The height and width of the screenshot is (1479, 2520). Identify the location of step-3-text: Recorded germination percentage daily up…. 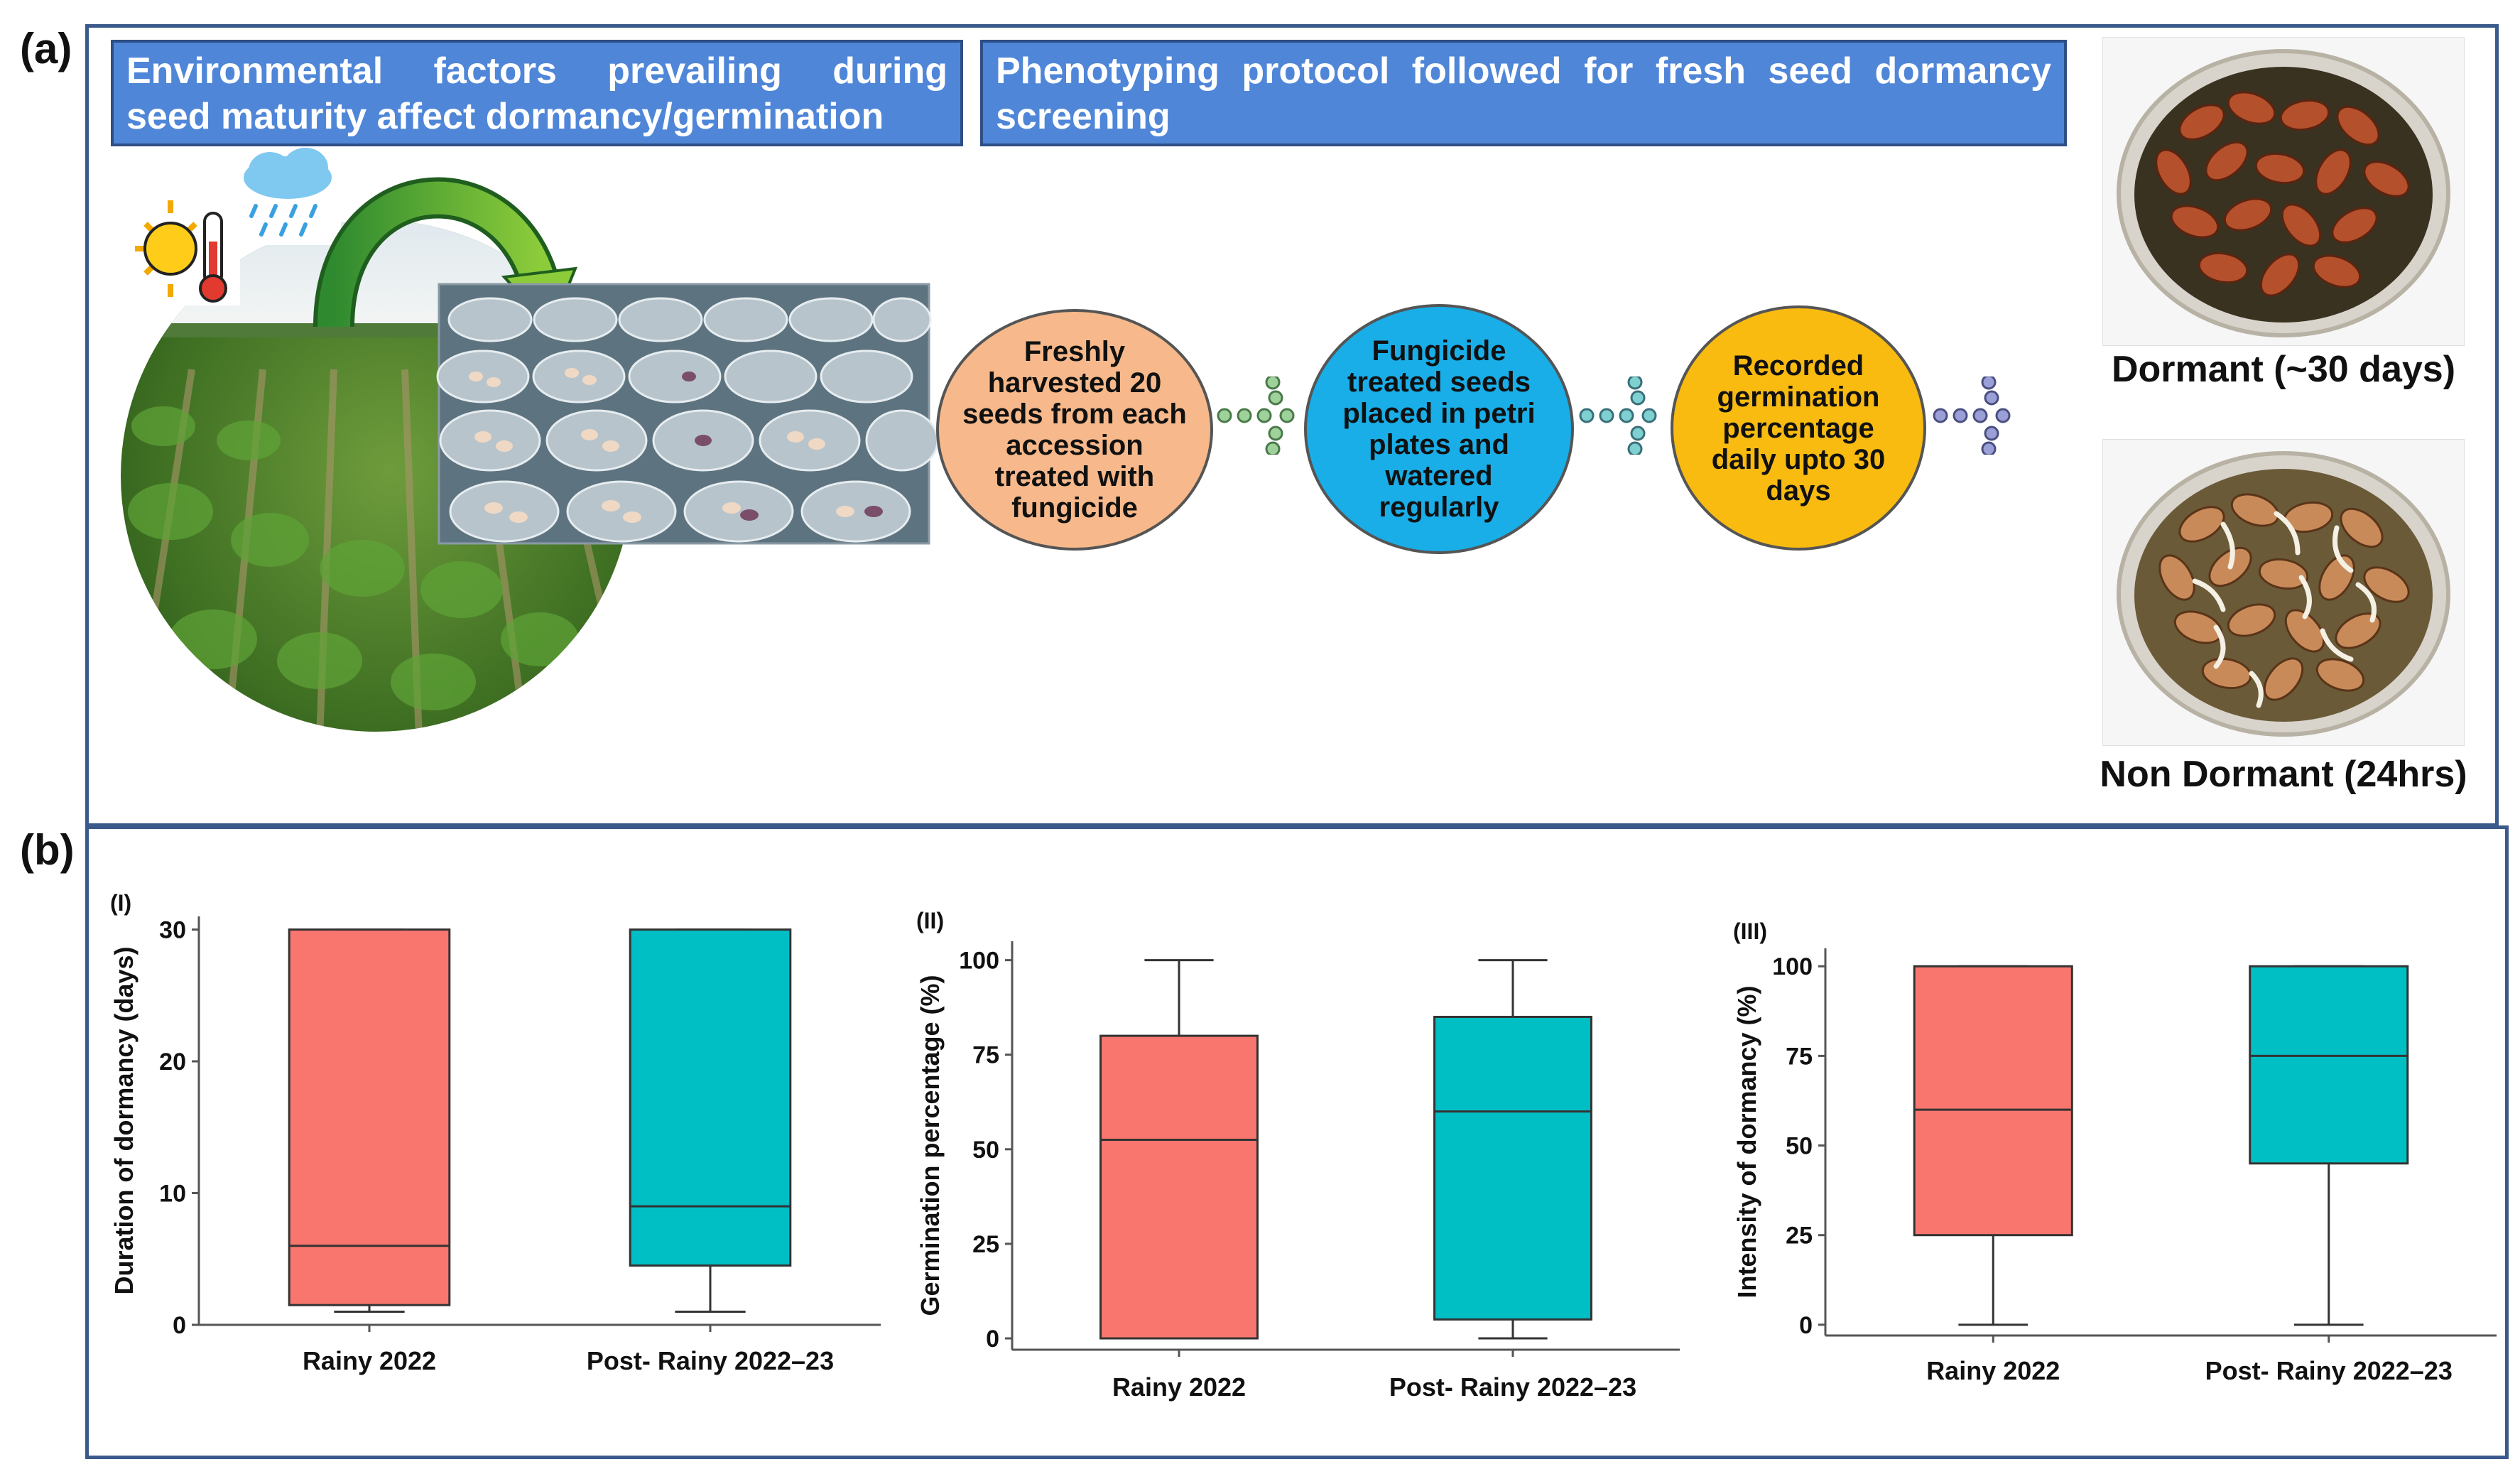
(1799, 428).